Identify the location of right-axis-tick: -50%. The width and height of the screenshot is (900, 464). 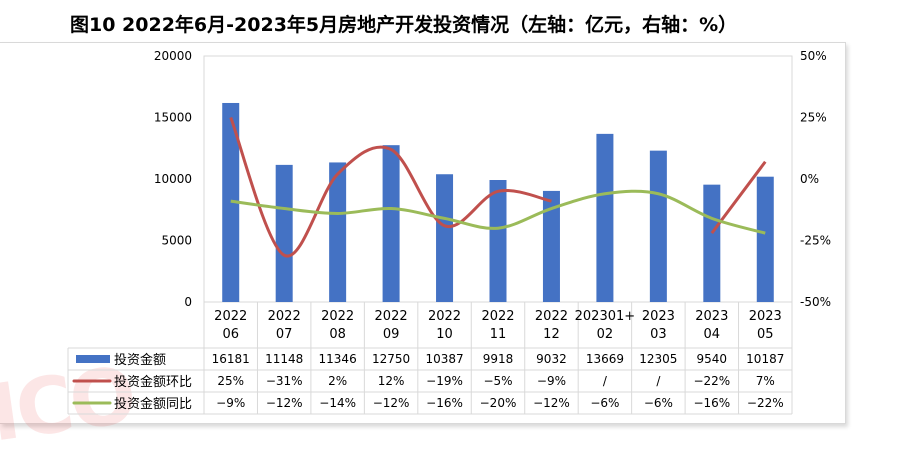
(815, 302).